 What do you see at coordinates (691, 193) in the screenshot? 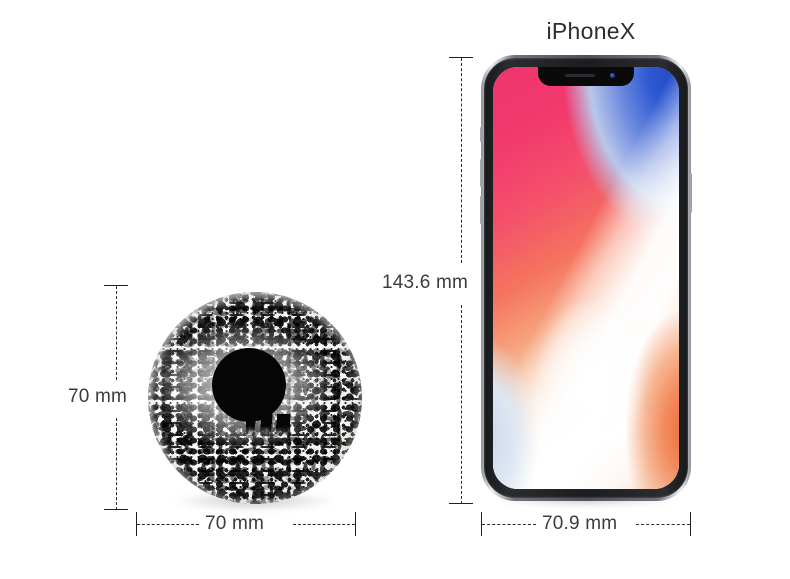
I see `power-button` at bounding box center [691, 193].